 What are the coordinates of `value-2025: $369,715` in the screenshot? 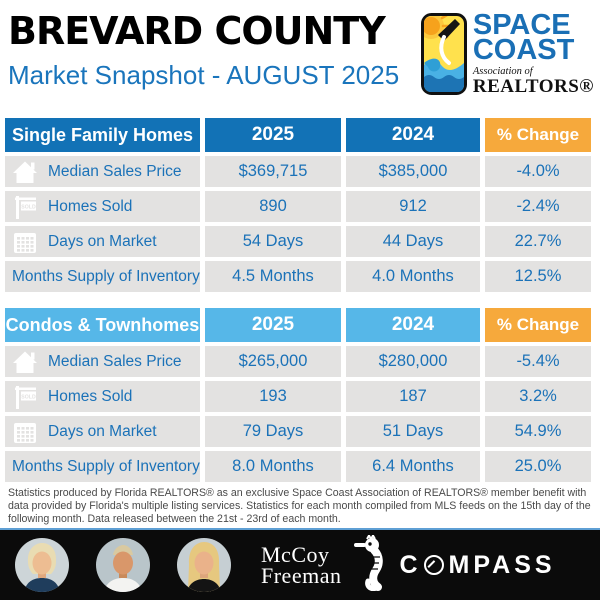 It's located at (273, 171).